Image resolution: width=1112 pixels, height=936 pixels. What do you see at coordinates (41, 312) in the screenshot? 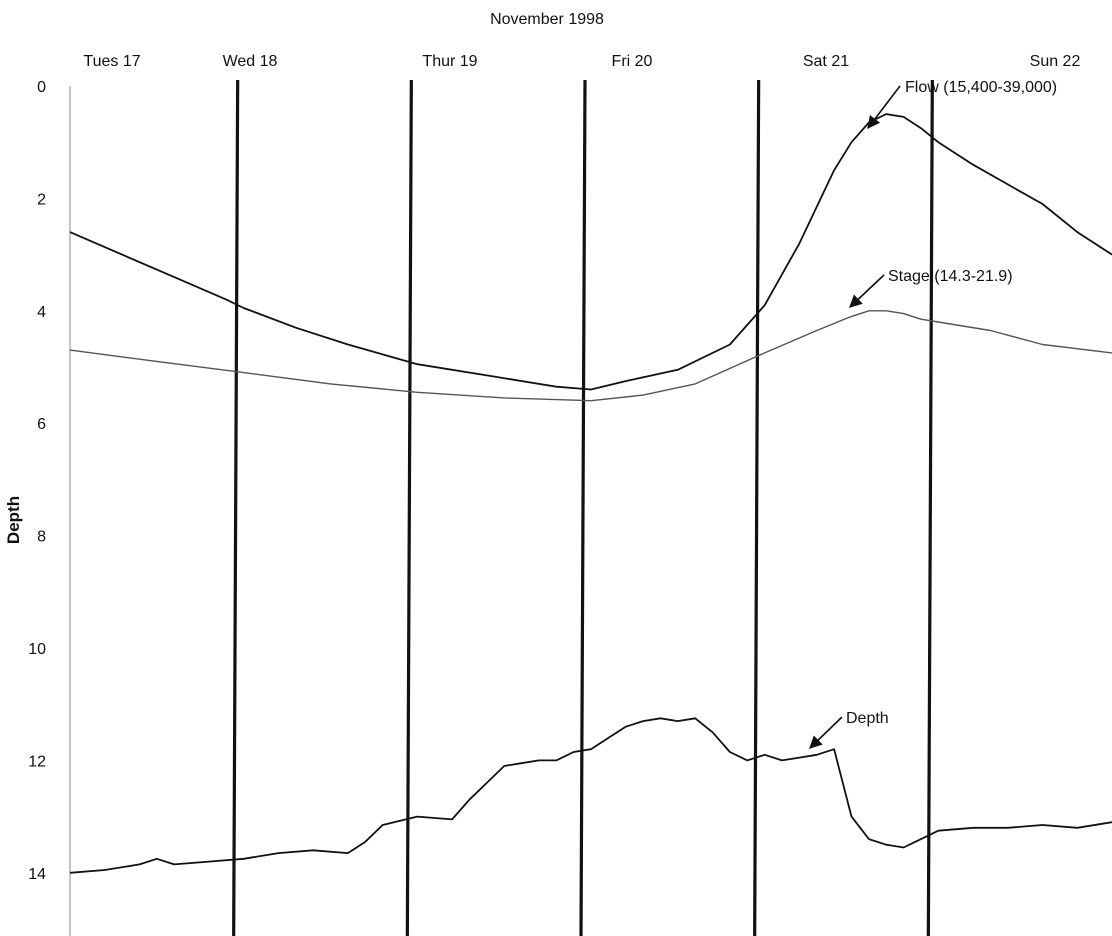
I see `y-tick-label: 4` at bounding box center [41, 312].